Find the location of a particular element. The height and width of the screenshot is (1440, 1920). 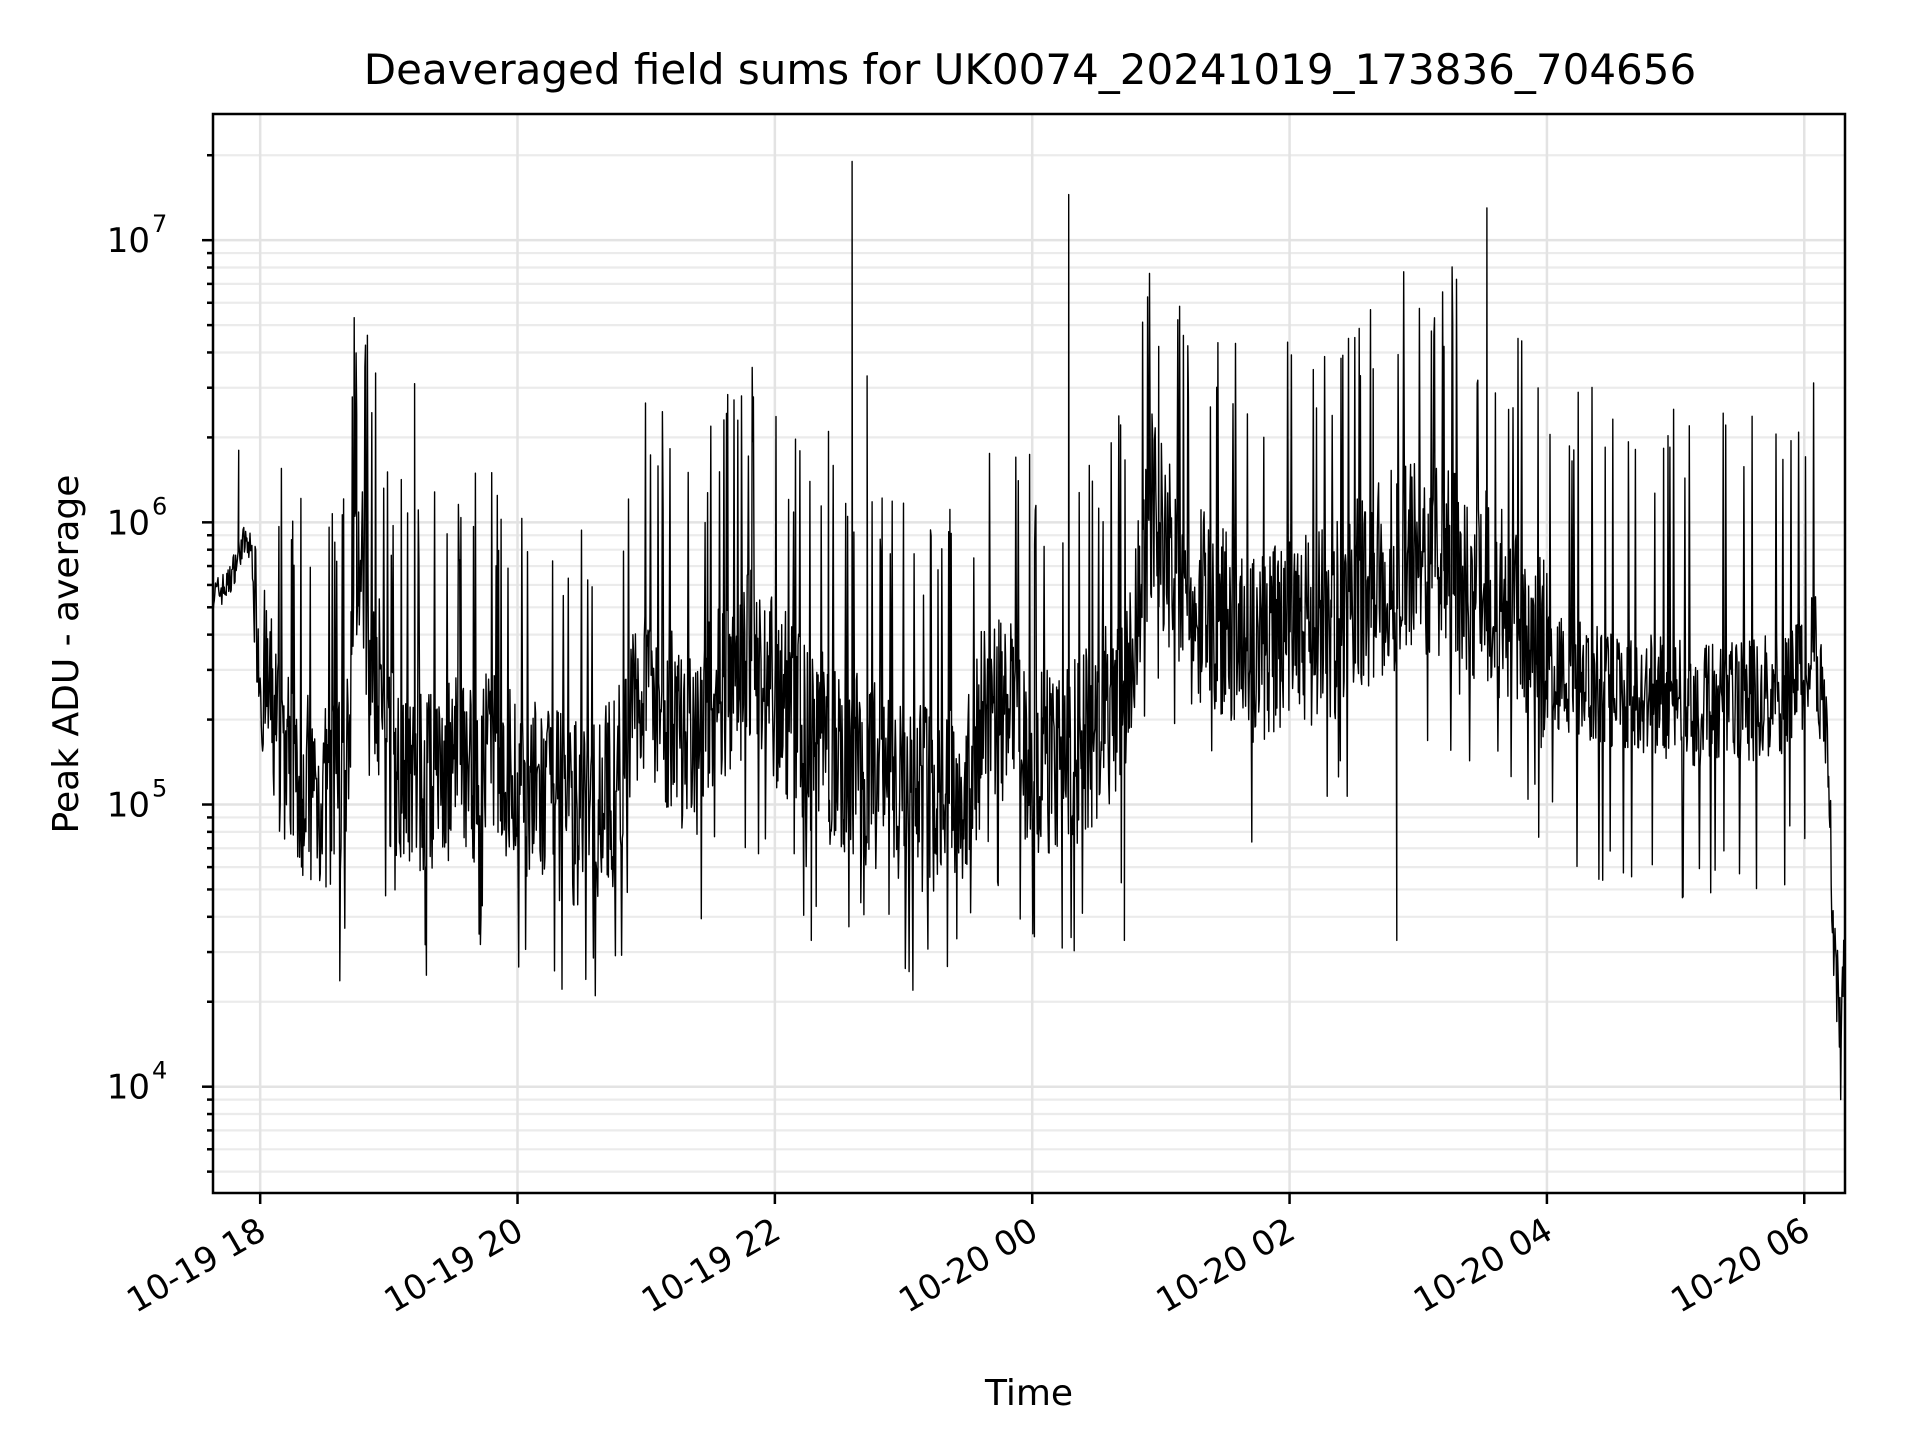

y-axis-label: Peak ADU - average is located at coordinates (66, 654).